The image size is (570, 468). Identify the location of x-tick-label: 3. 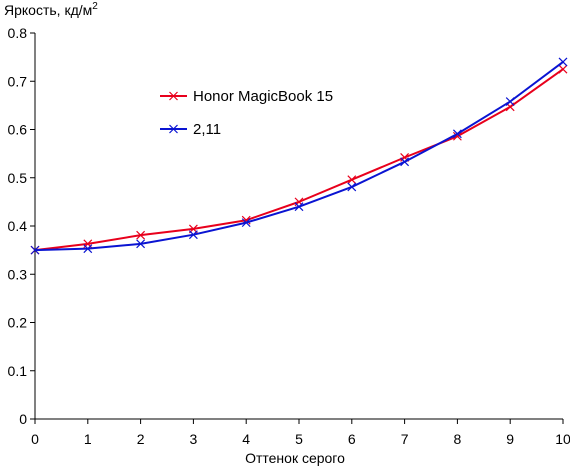
(194, 439).